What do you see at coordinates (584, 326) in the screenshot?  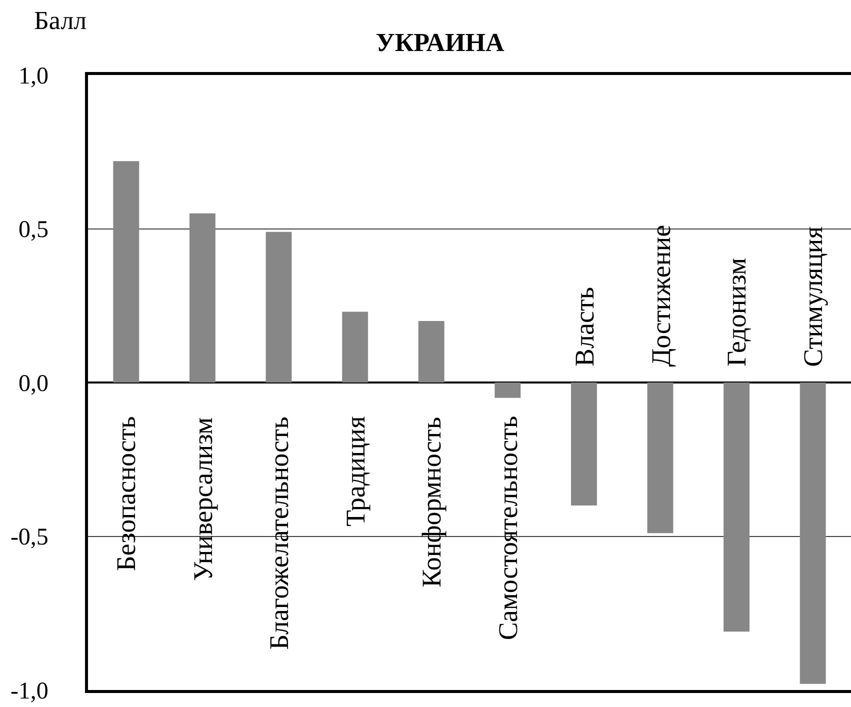 I see `x-tick-label: Власть` at bounding box center [584, 326].